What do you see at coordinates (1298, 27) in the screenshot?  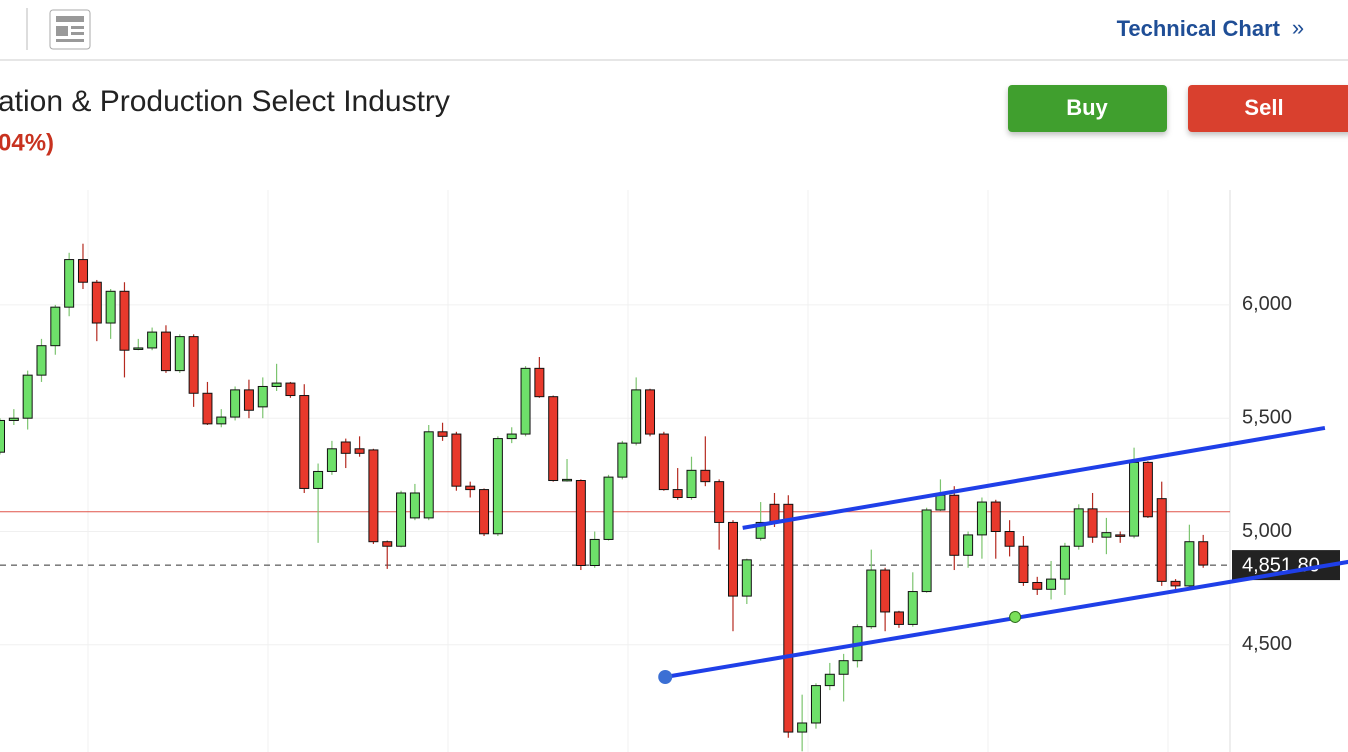 I see `link-arrow: »` at bounding box center [1298, 27].